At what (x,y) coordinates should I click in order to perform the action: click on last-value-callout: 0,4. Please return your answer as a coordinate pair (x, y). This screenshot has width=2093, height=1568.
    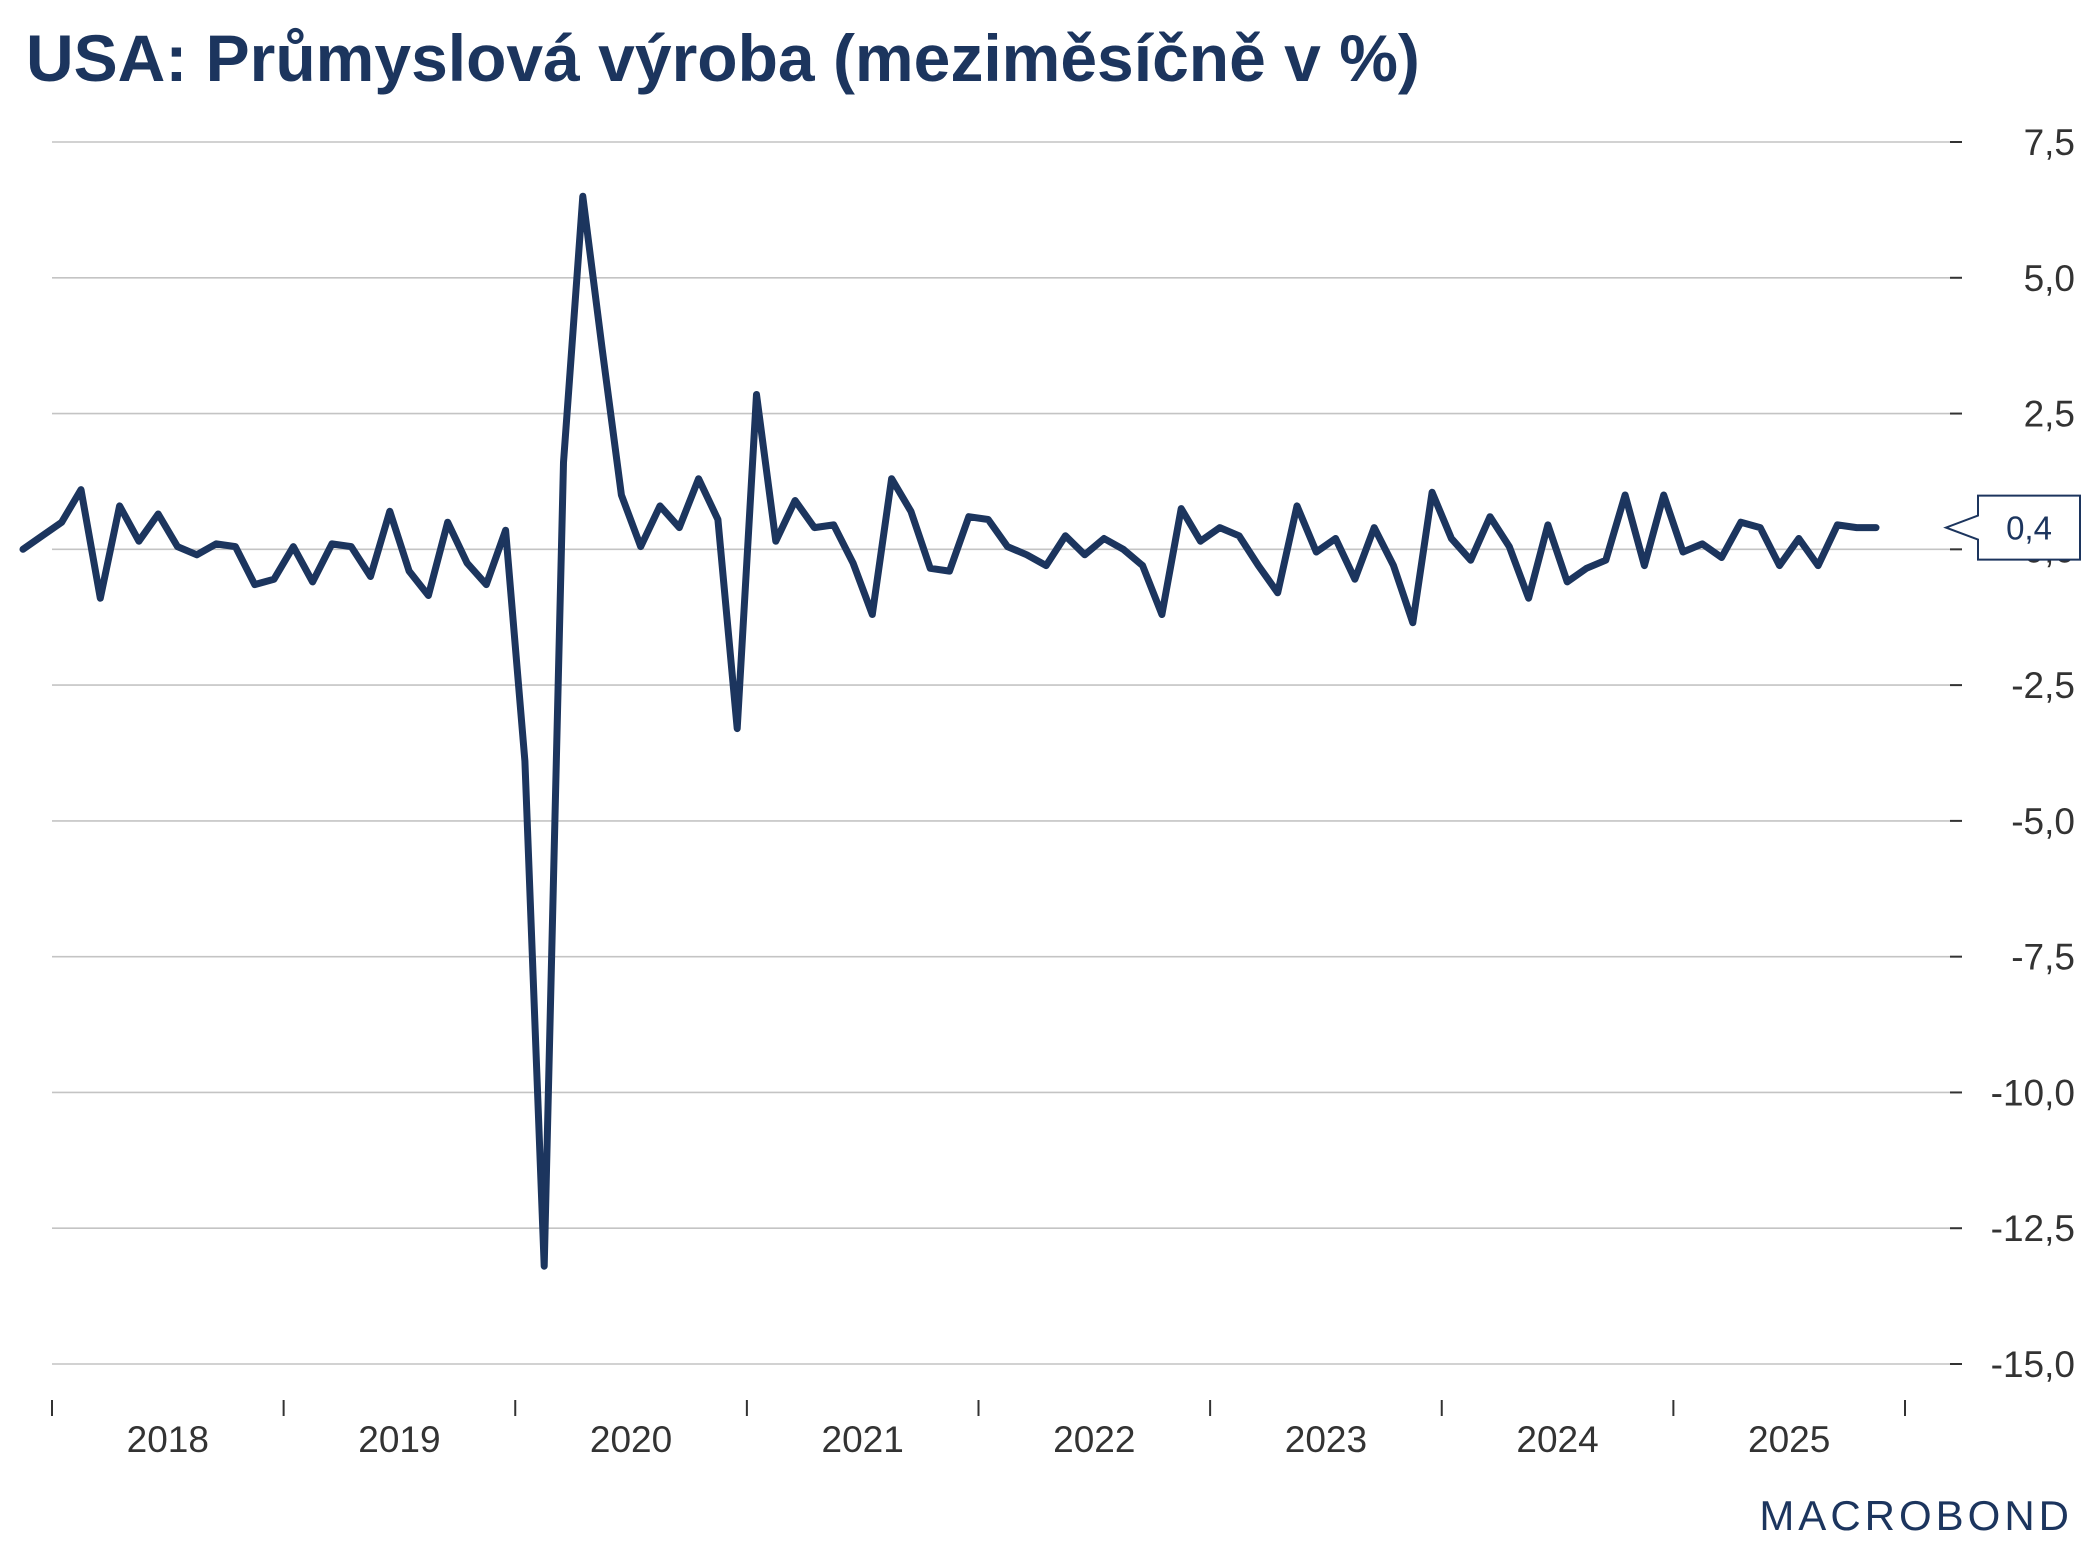
    Looking at the image, I should click on (2012, 527).